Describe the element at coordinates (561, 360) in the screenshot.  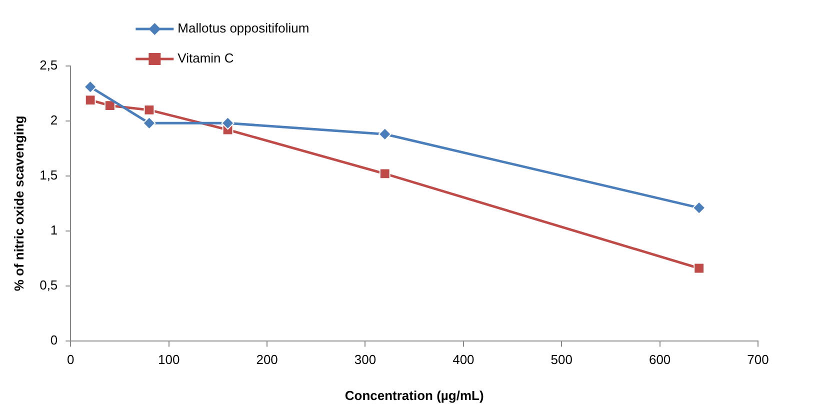
I see `x-tick-label: 500` at that location.